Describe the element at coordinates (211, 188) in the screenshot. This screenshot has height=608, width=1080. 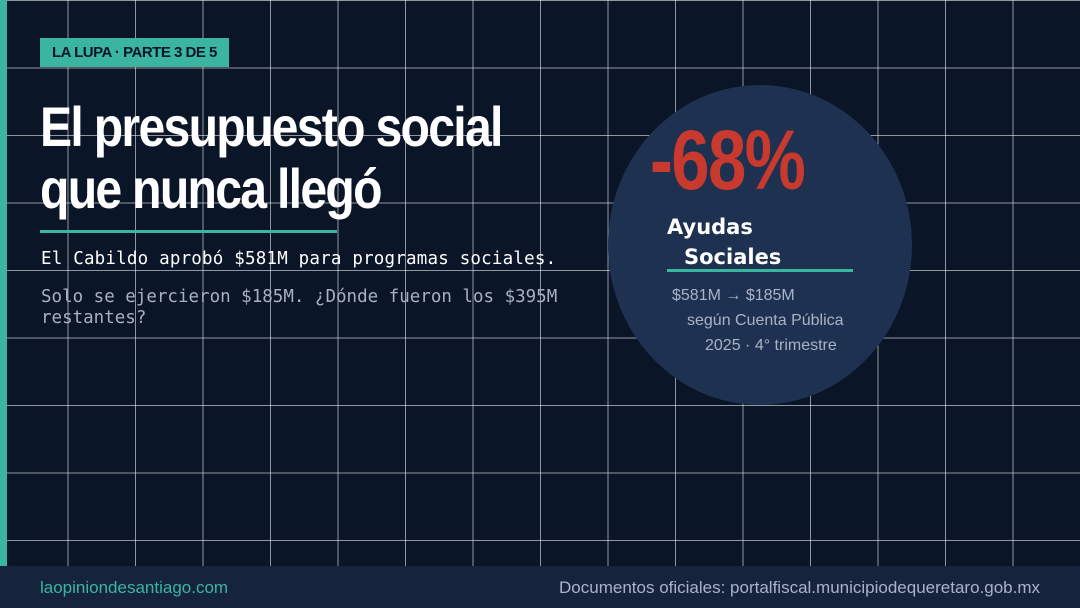
I see `headline-line-2: que nunca llegó` at that location.